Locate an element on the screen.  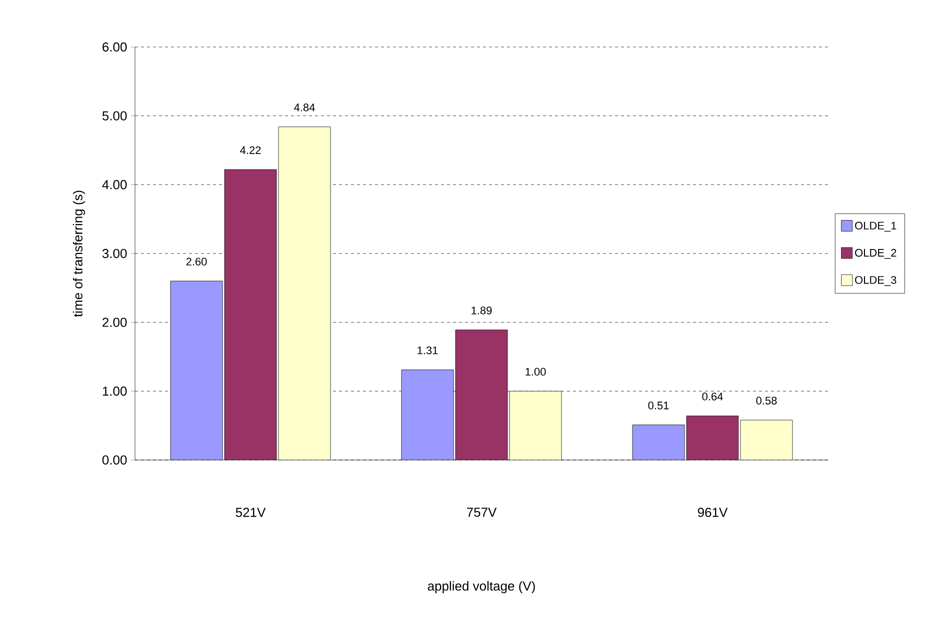
y-tick-label: 3.00 is located at coordinates (114, 253).